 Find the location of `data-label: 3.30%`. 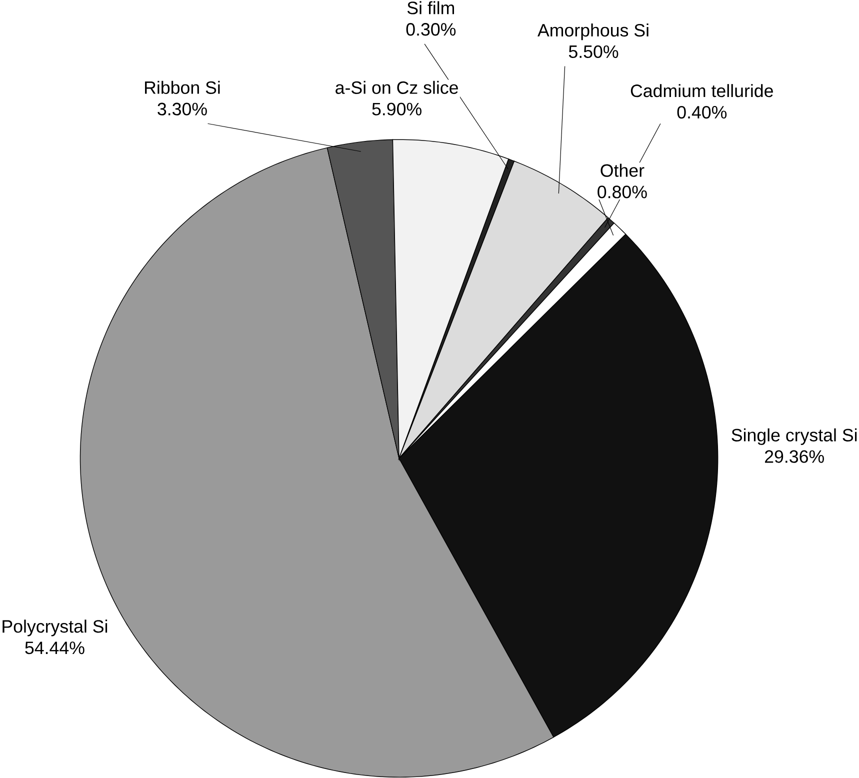

data-label: 3.30% is located at coordinates (182, 109).